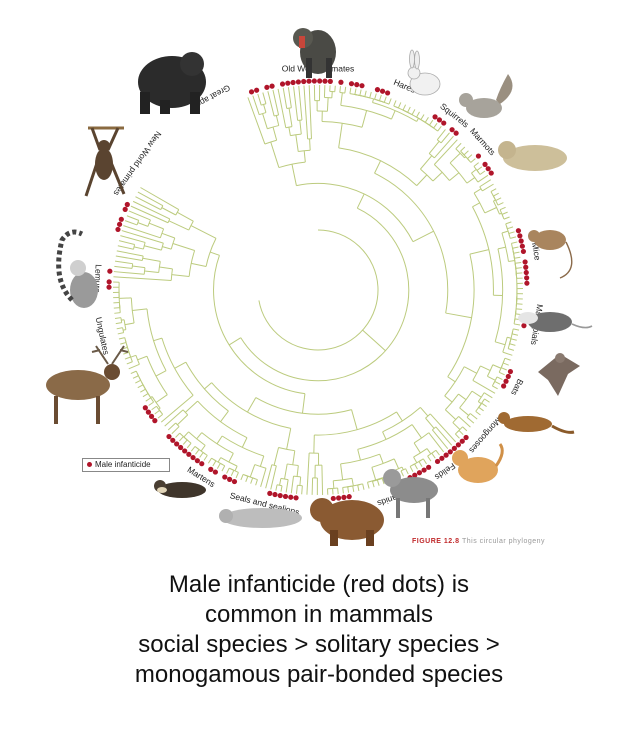 This screenshot has height=750, width=638. I want to click on legend-dot-icon, so click(89, 465).